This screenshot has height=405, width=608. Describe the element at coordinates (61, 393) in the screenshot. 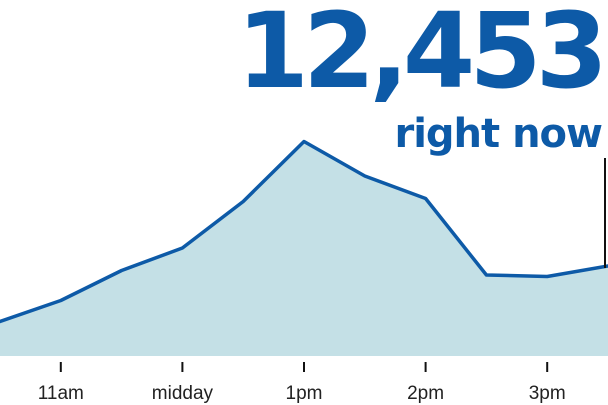

I see `x-tick-label-0: 11am` at that location.